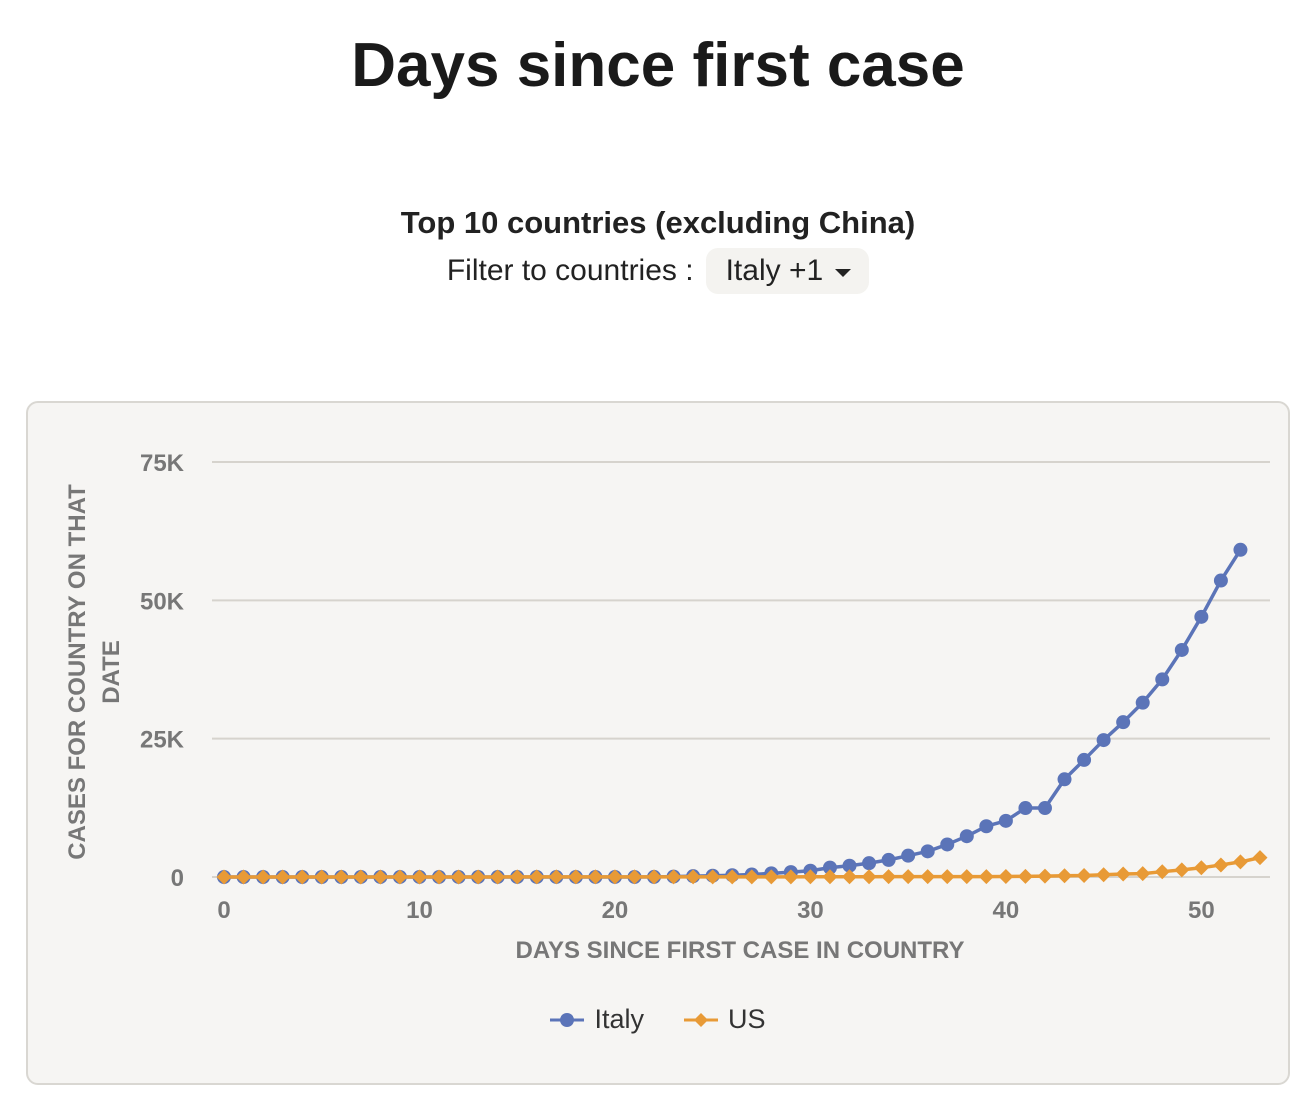  I want to click on legend-marker-us, so click(701, 1019).